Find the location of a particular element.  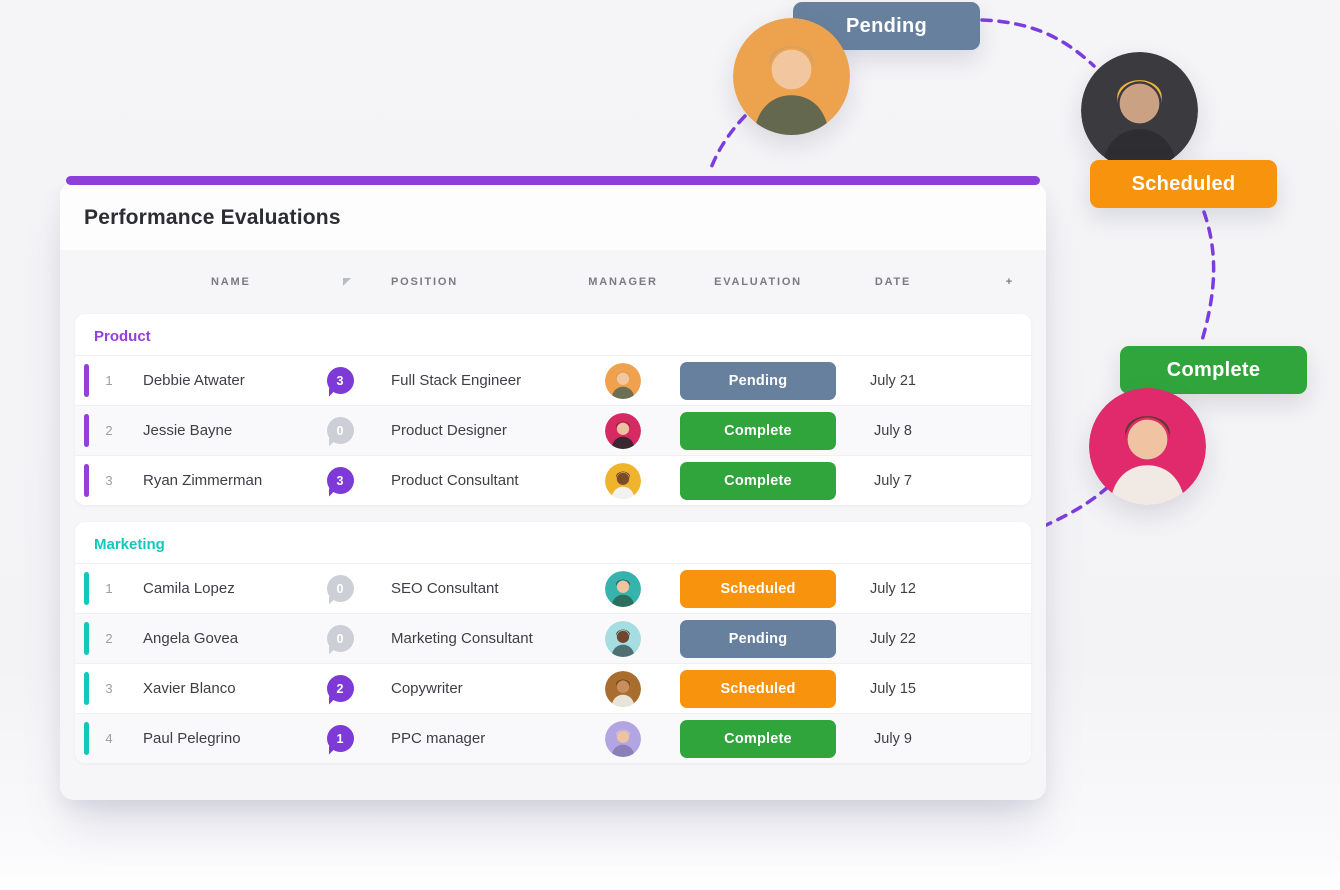

position-cell: Product Consultant is located at coordinates (455, 480).